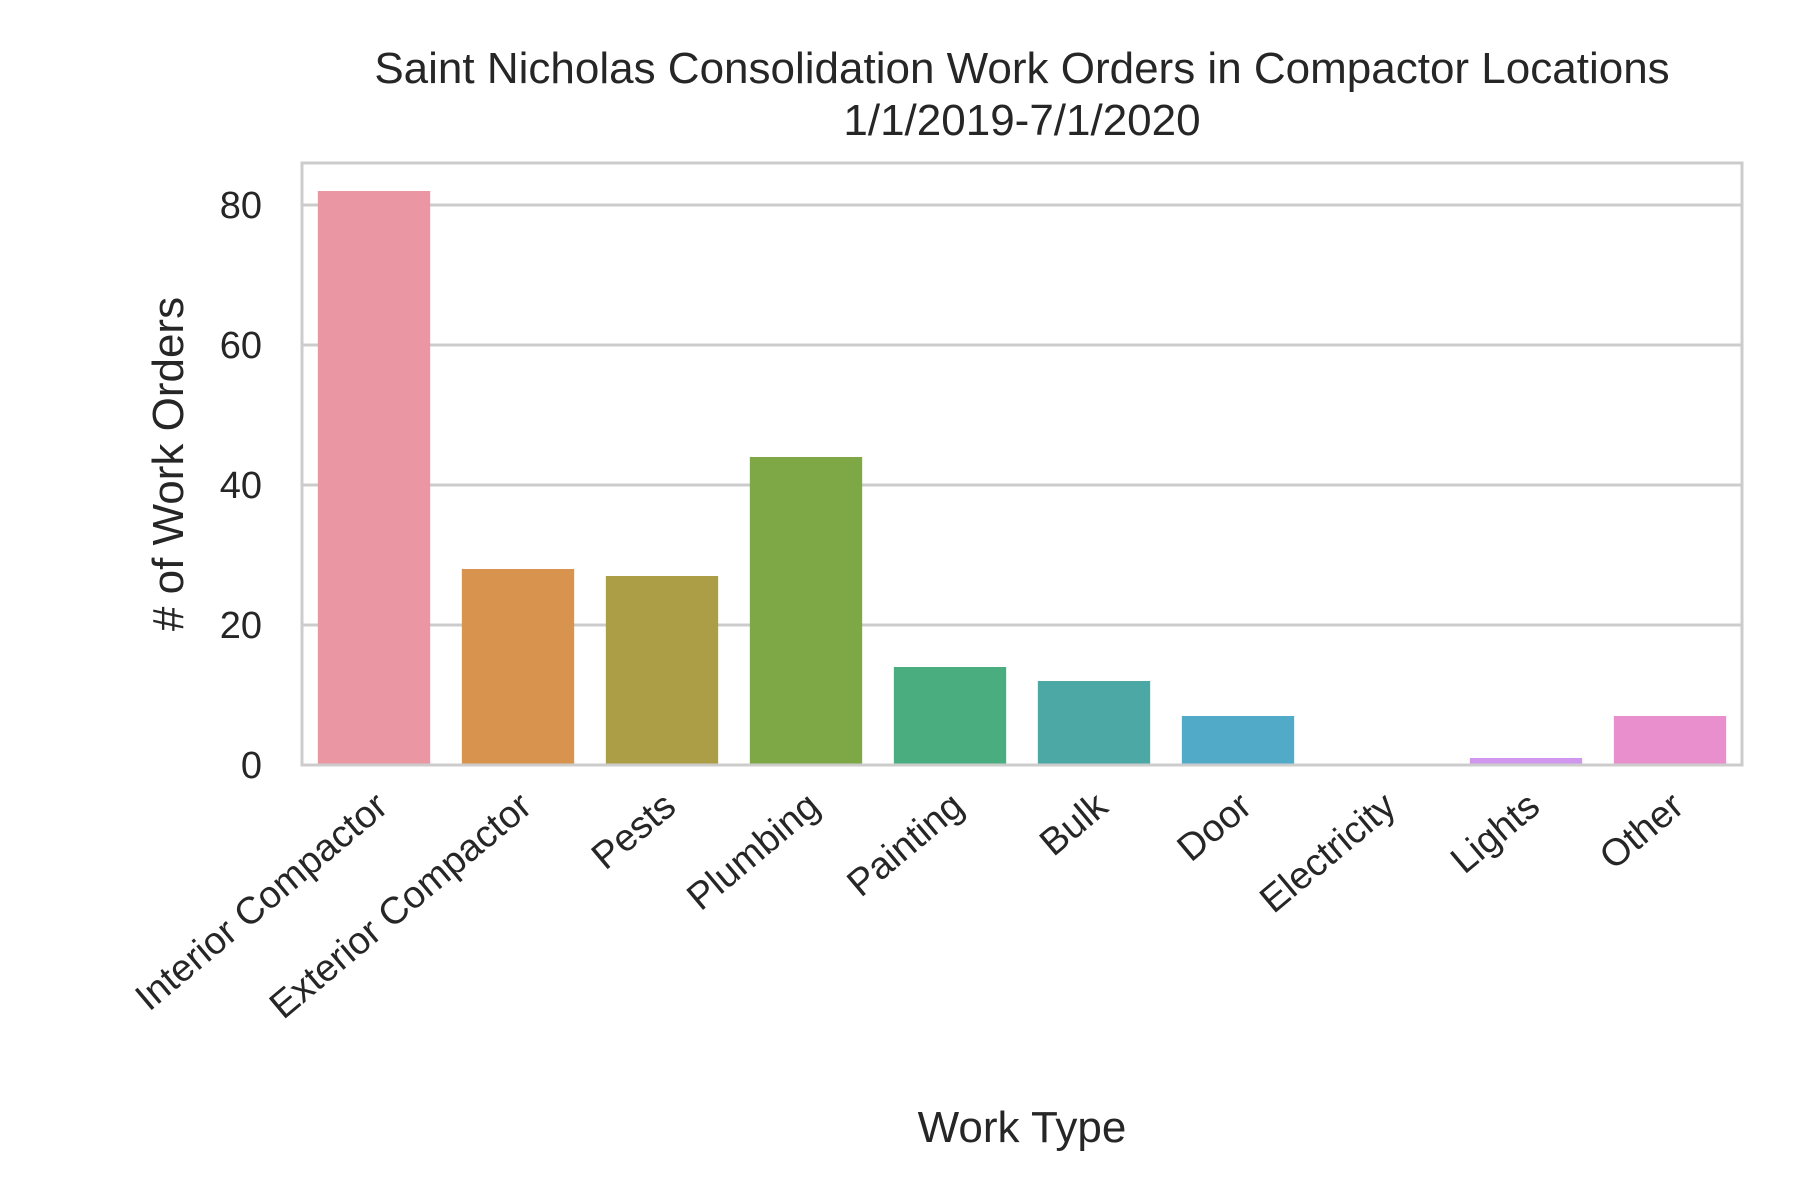 The width and height of the screenshot is (1800, 1200). What do you see at coordinates (753, 852) in the screenshot?
I see `x-tick-label: Plumbing` at bounding box center [753, 852].